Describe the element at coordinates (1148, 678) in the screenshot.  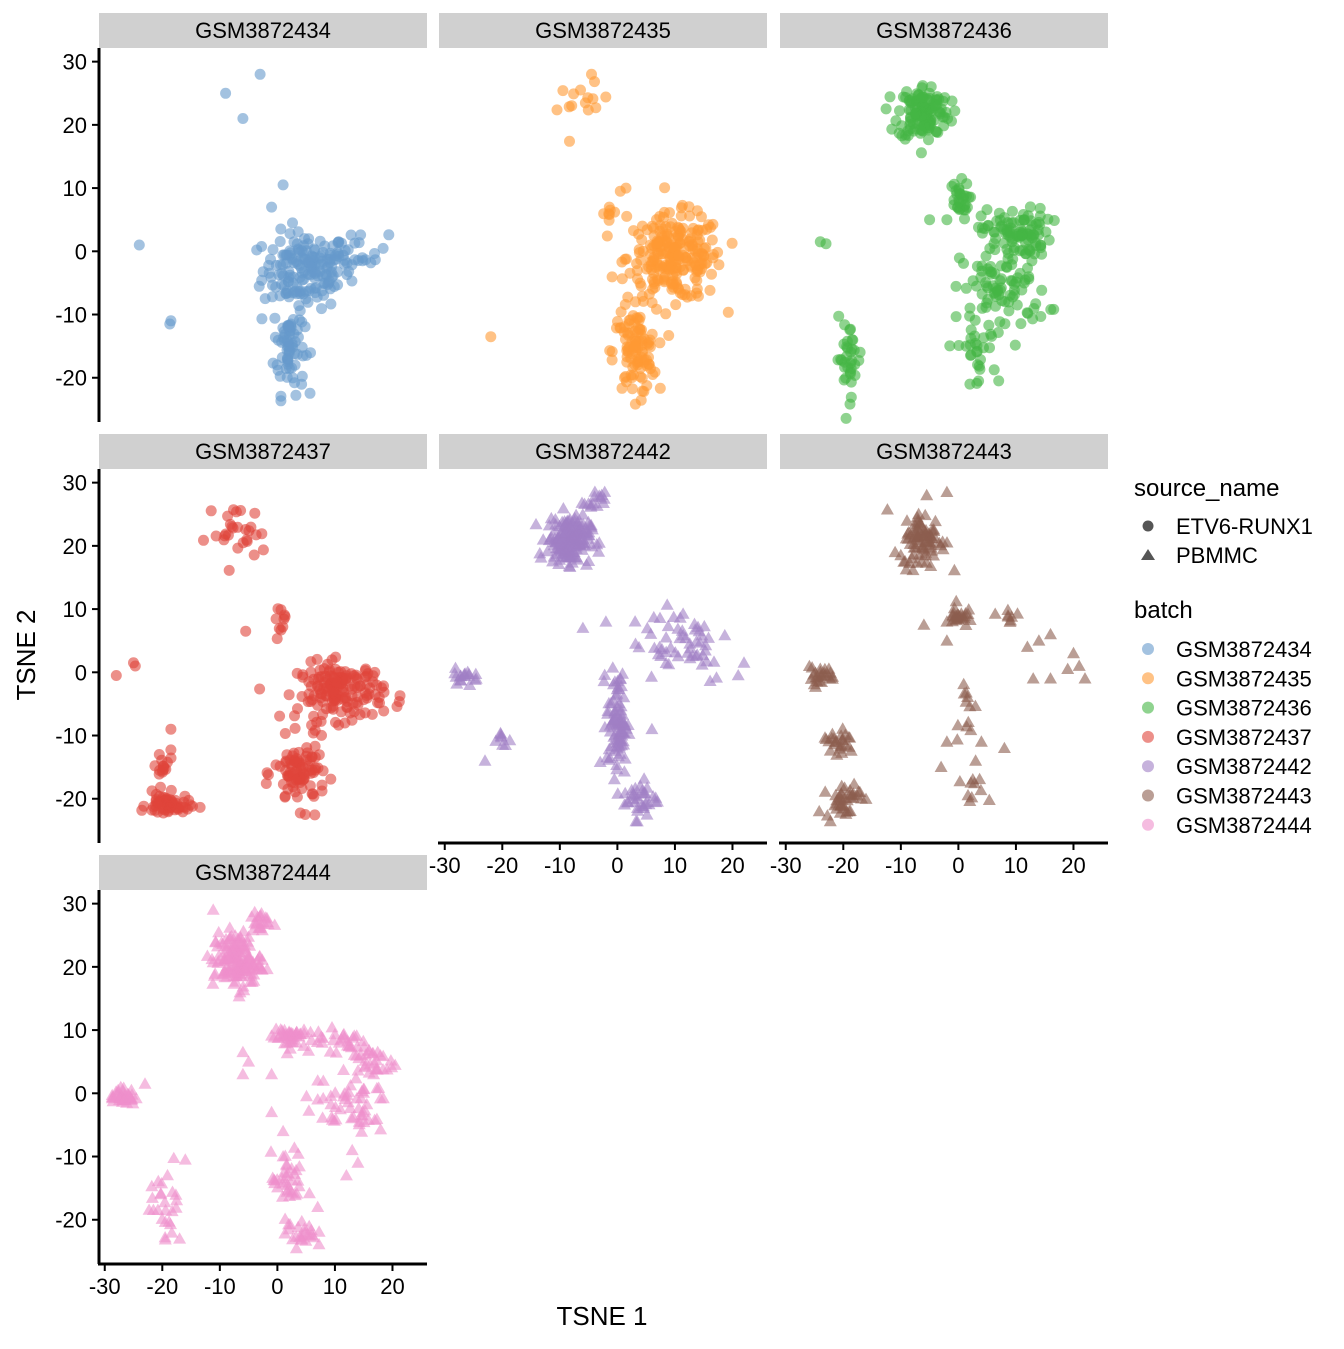
I see `legend-color-key` at that location.